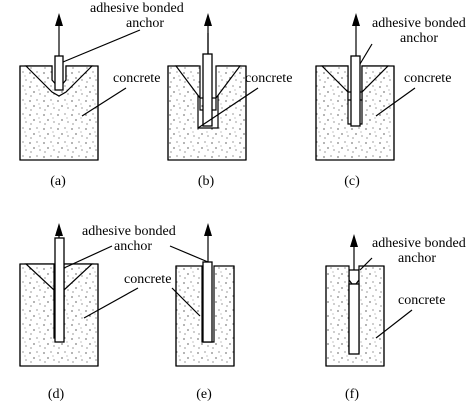 The image size is (468, 408). What do you see at coordinates (206, 181) in the screenshot?
I see `caption-b: (b)` at bounding box center [206, 181].